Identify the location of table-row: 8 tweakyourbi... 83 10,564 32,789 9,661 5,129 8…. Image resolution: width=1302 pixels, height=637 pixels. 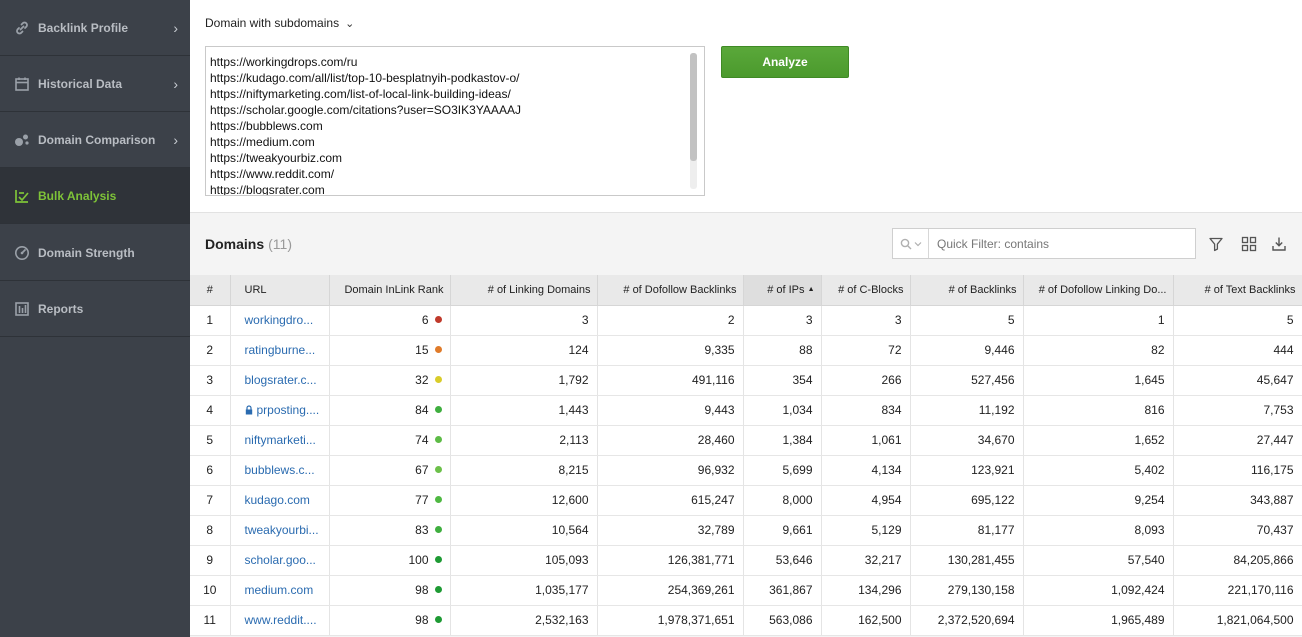
(746, 530).